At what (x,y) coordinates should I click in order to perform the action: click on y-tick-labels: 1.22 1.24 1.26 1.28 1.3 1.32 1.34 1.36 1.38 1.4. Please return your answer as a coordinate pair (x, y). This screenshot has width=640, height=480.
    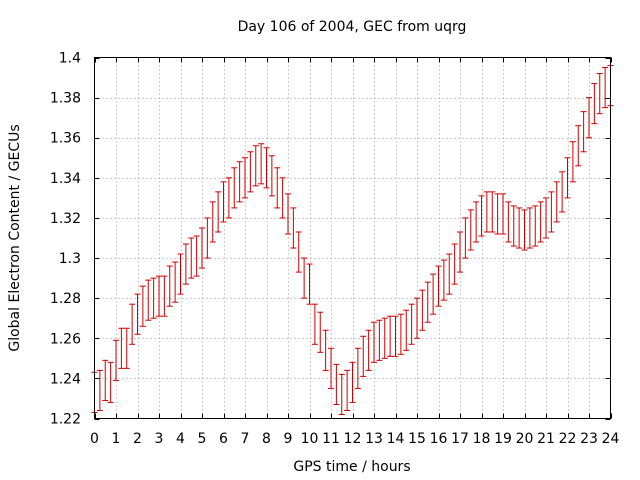
    Looking at the image, I should click on (65, 239).